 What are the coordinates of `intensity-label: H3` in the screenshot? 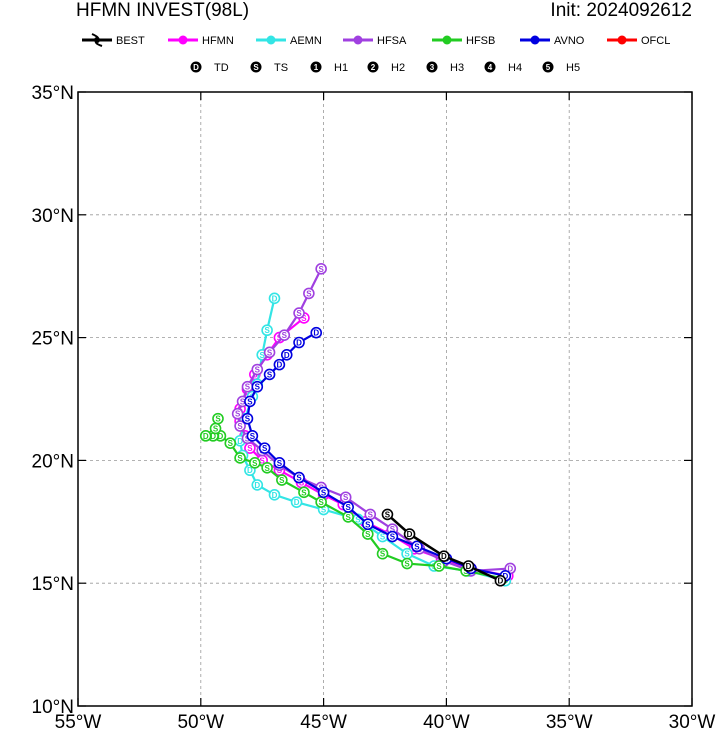 It's located at (457, 68).